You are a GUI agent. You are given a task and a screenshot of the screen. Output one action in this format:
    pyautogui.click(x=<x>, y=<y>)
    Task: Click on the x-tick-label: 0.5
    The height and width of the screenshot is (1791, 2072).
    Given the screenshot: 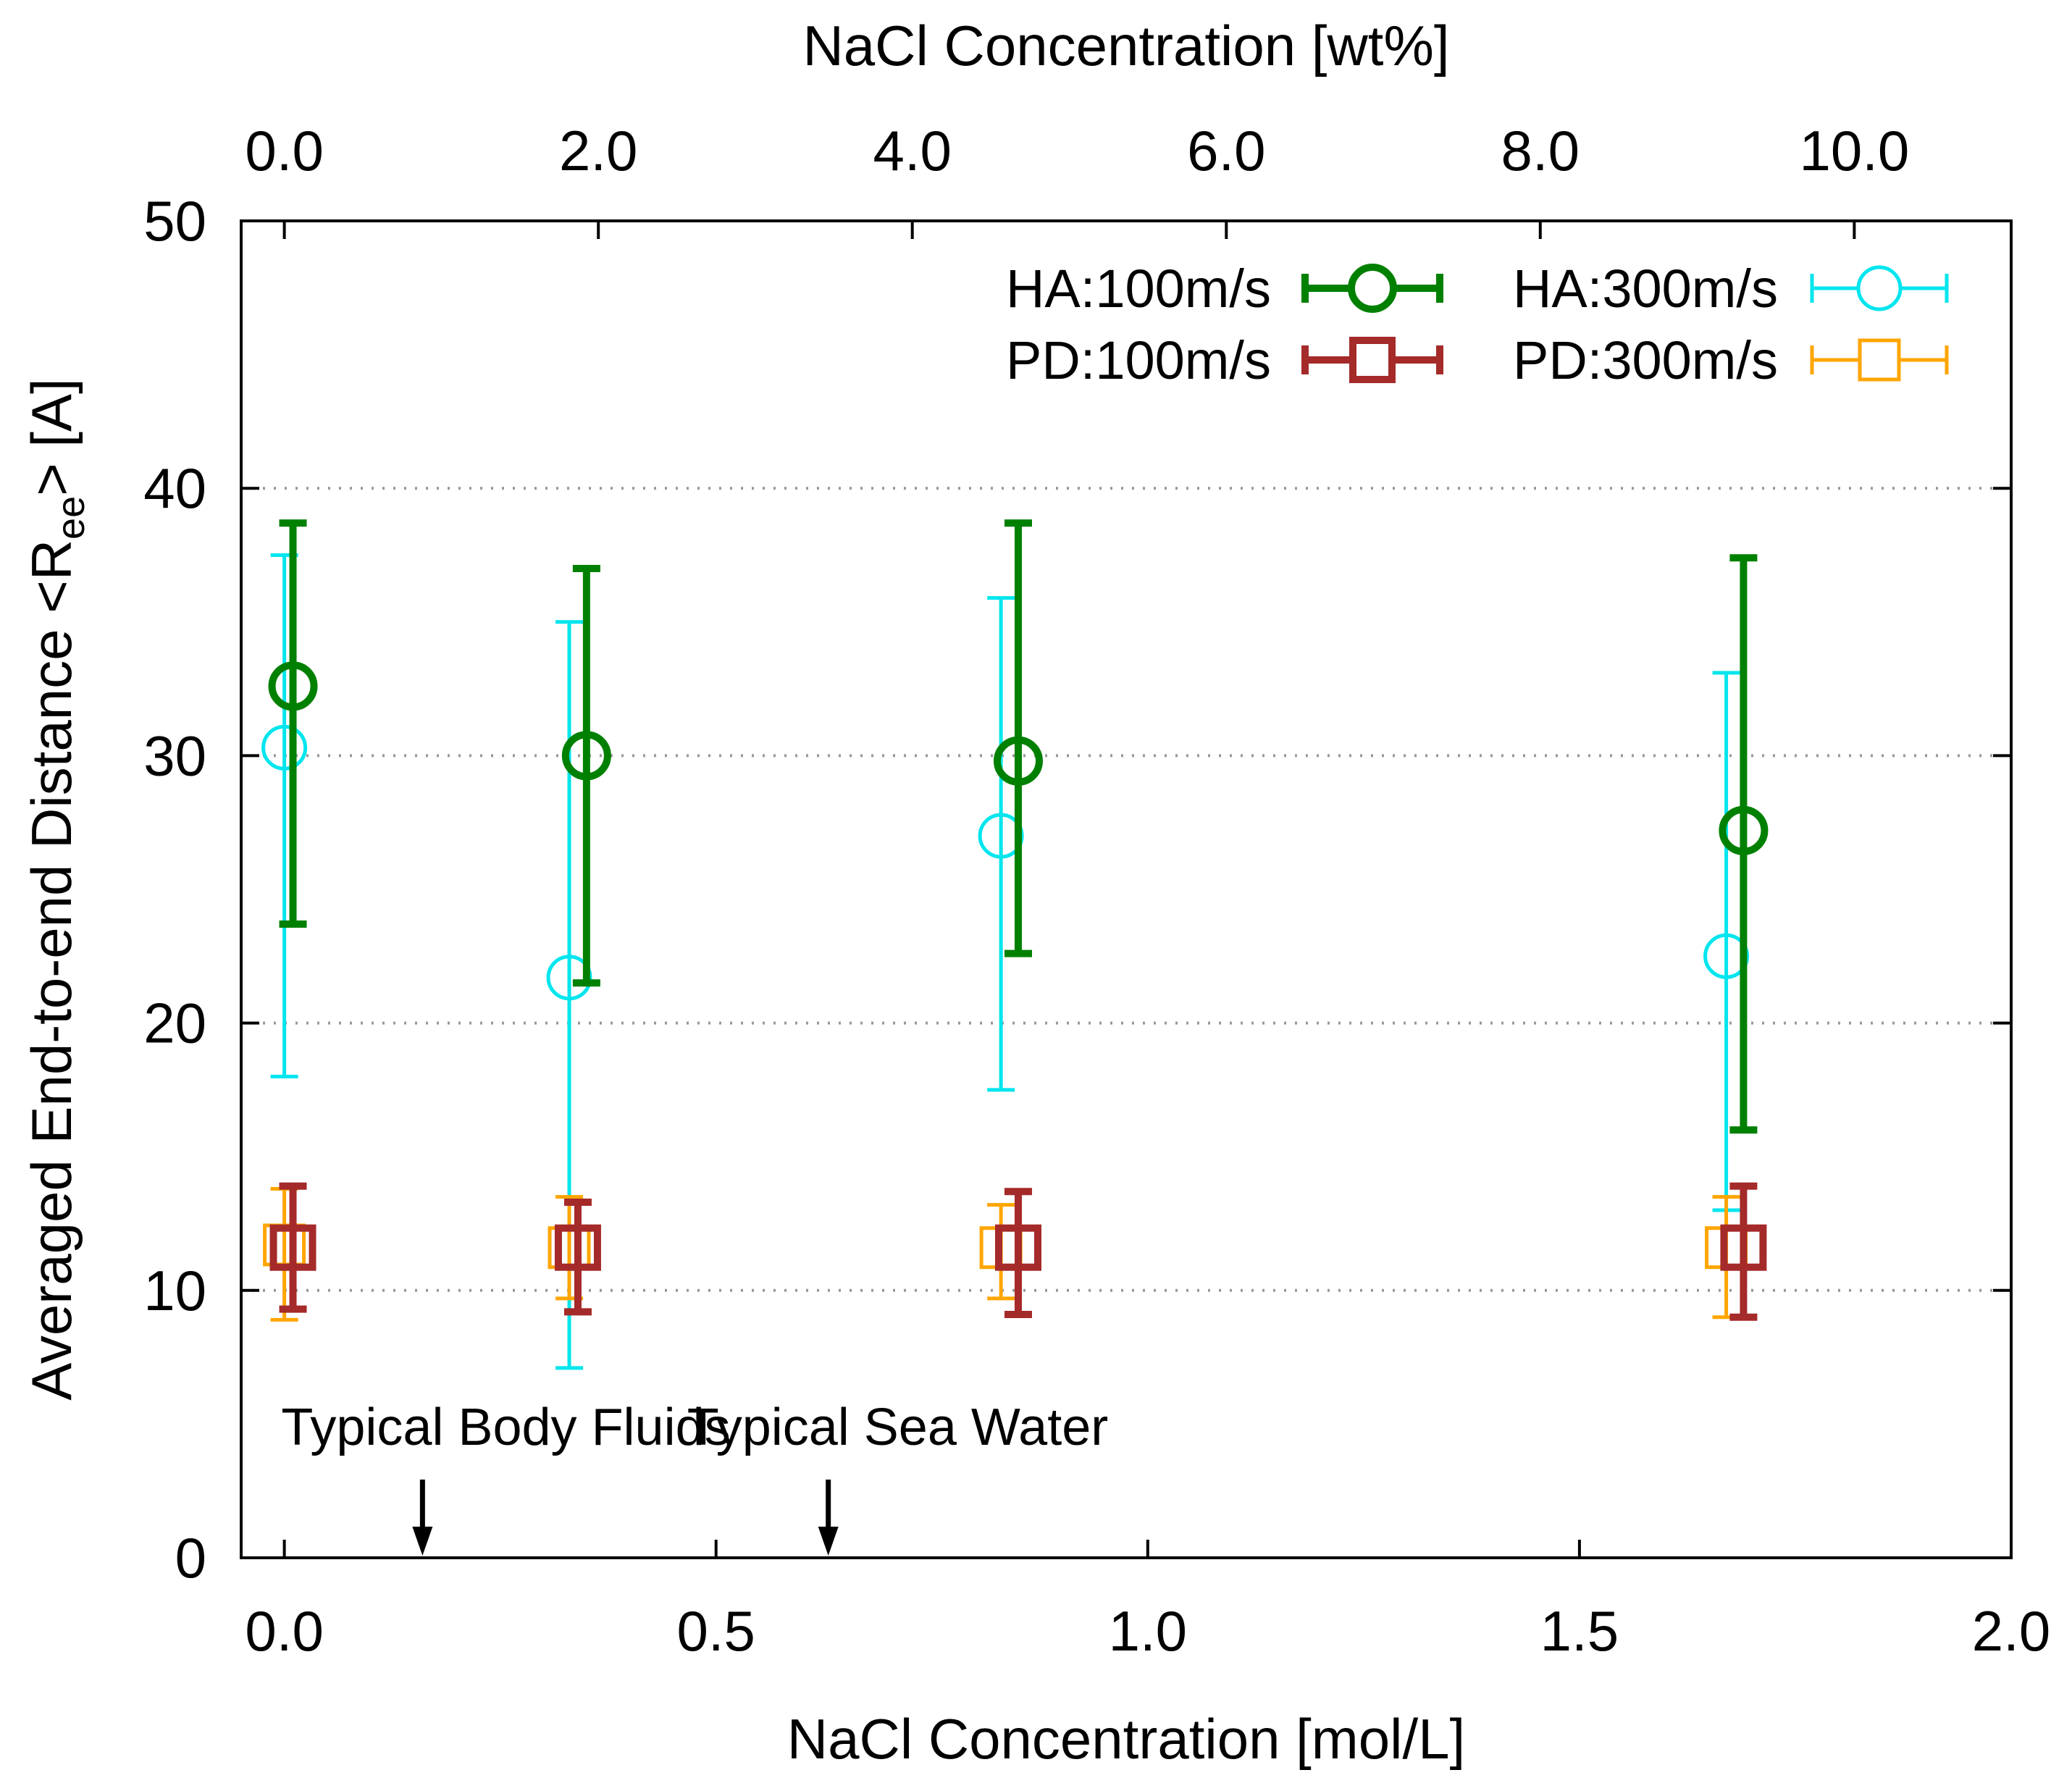 What is the action you would take?
    pyautogui.click(x=715, y=1631)
    